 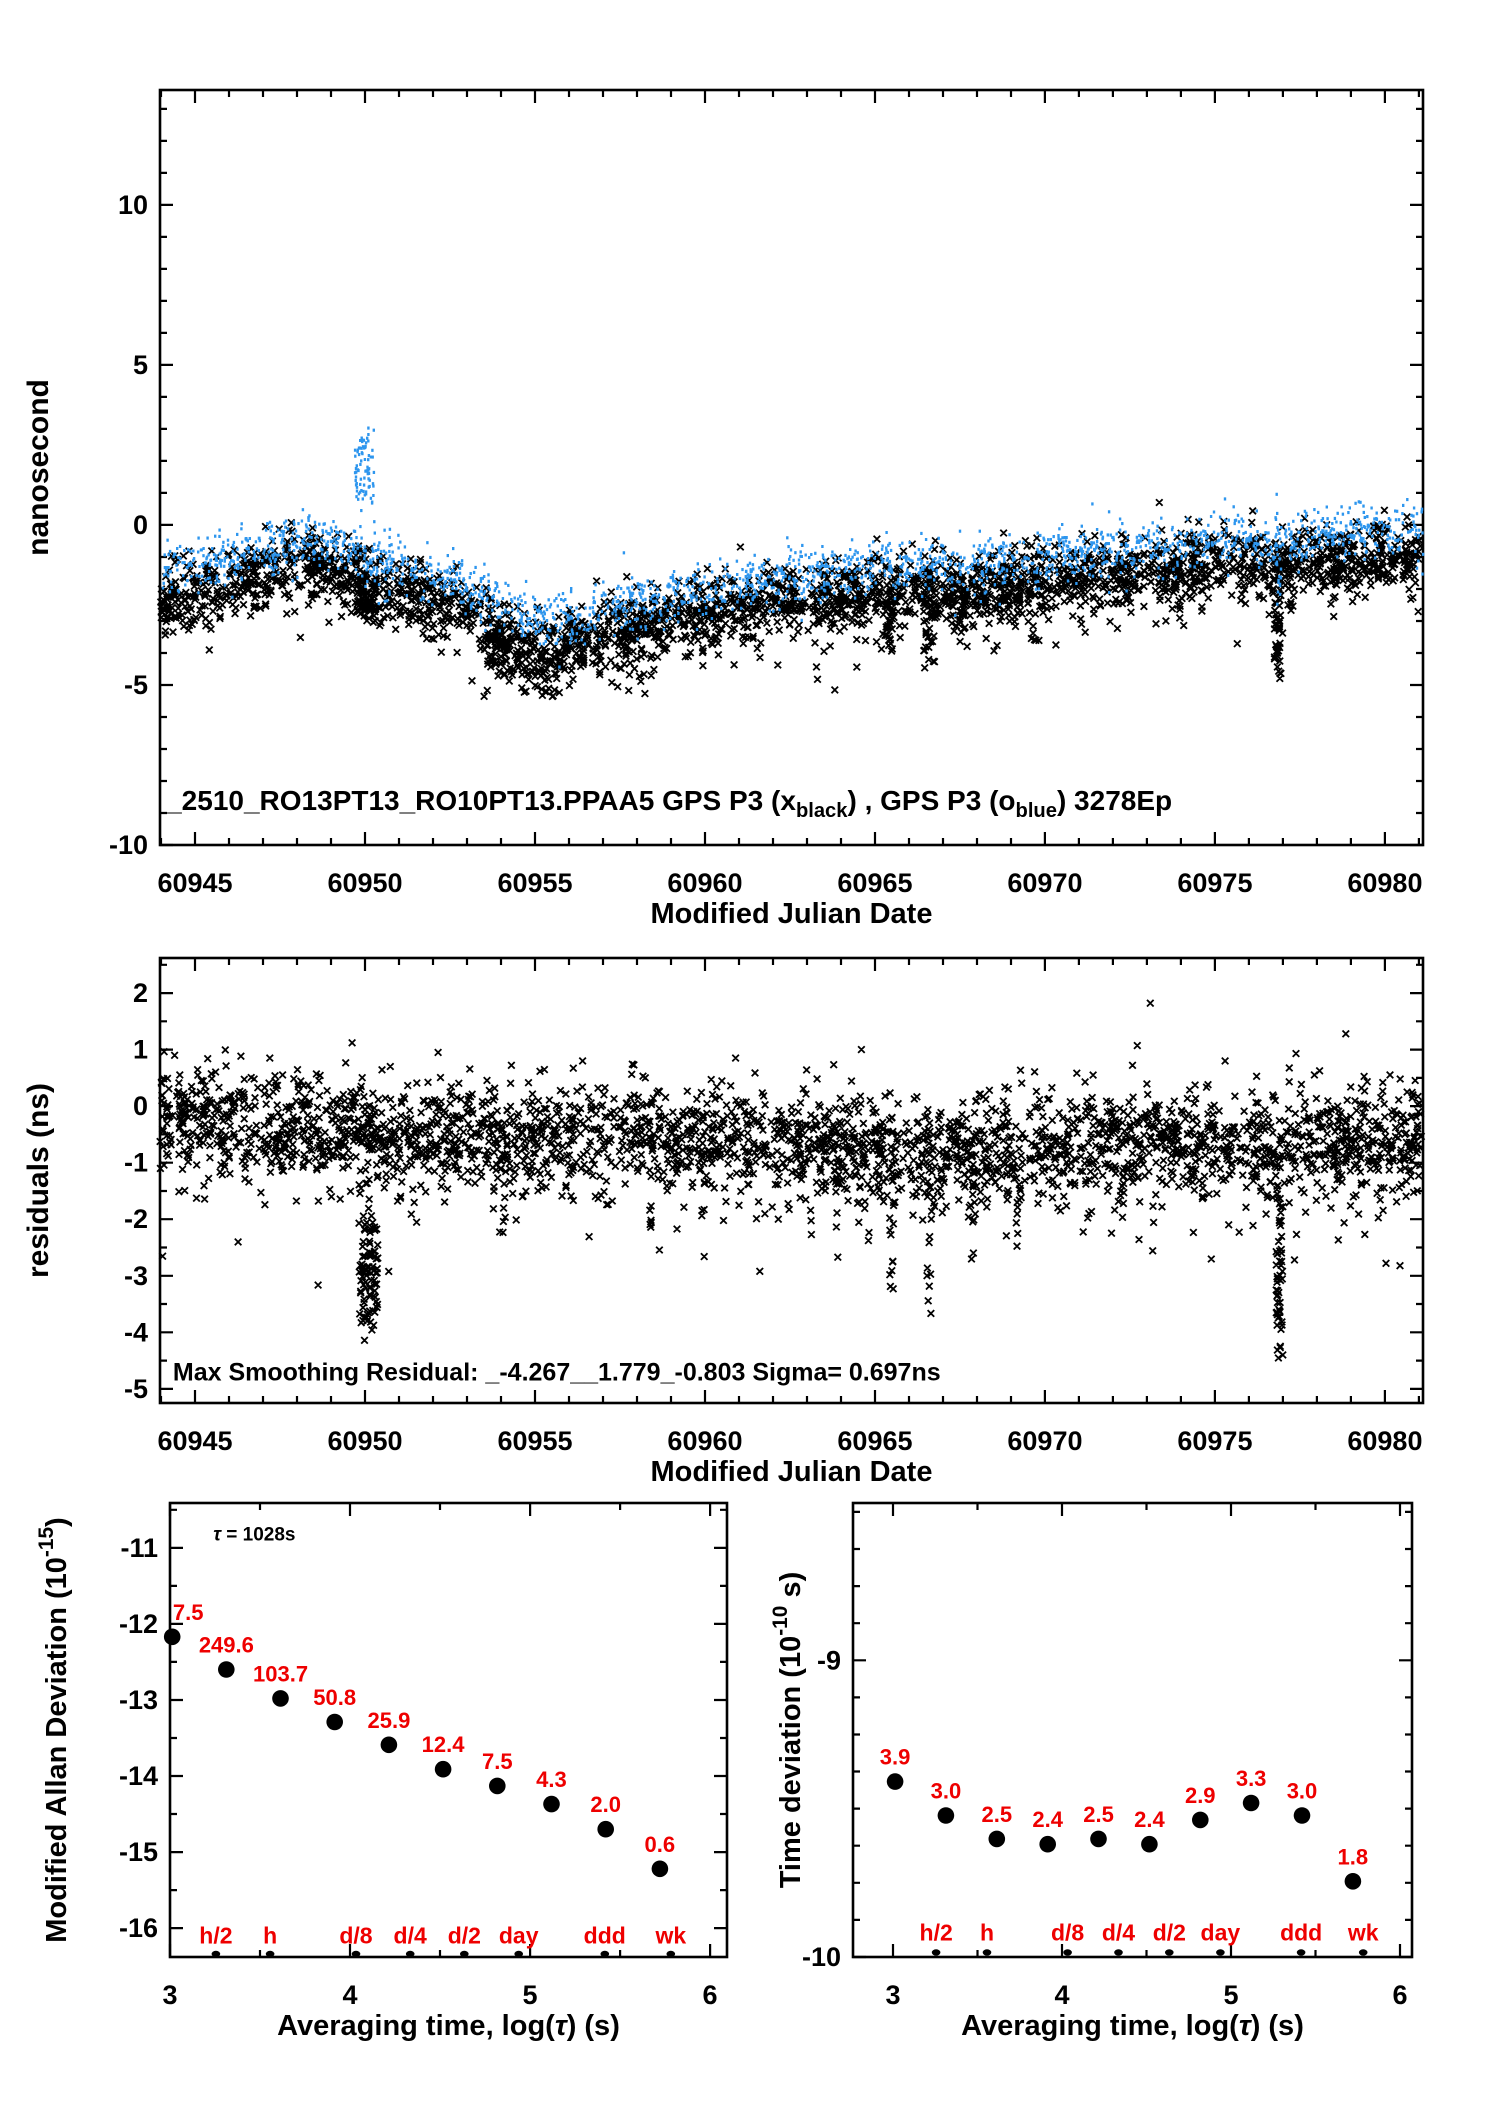 I want to click on mdev-x-tick-label: 5, so click(x=530, y=1995).